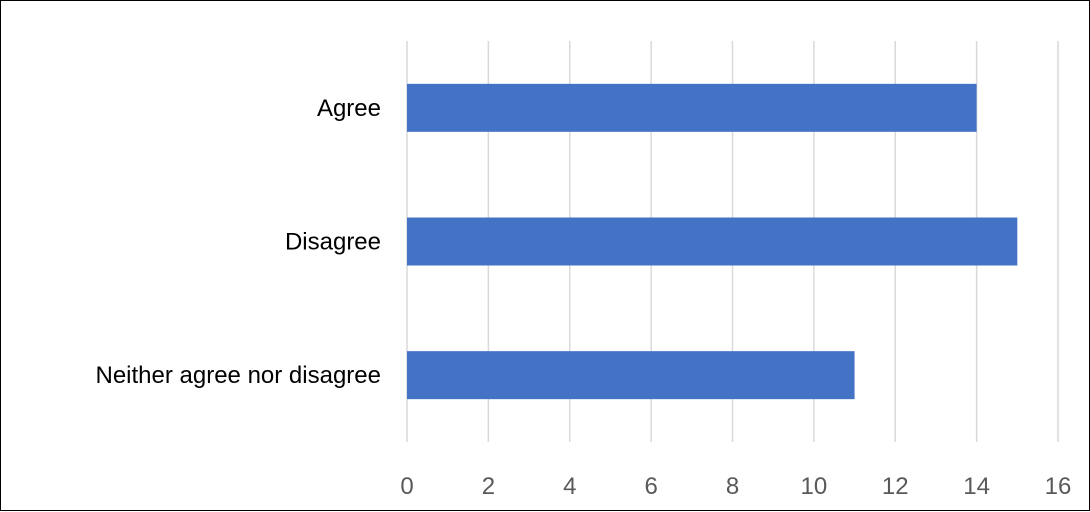 This screenshot has width=1090, height=512. Describe the element at coordinates (569, 486) in the screenshot. I see `x-tick-label: 4` at that location.